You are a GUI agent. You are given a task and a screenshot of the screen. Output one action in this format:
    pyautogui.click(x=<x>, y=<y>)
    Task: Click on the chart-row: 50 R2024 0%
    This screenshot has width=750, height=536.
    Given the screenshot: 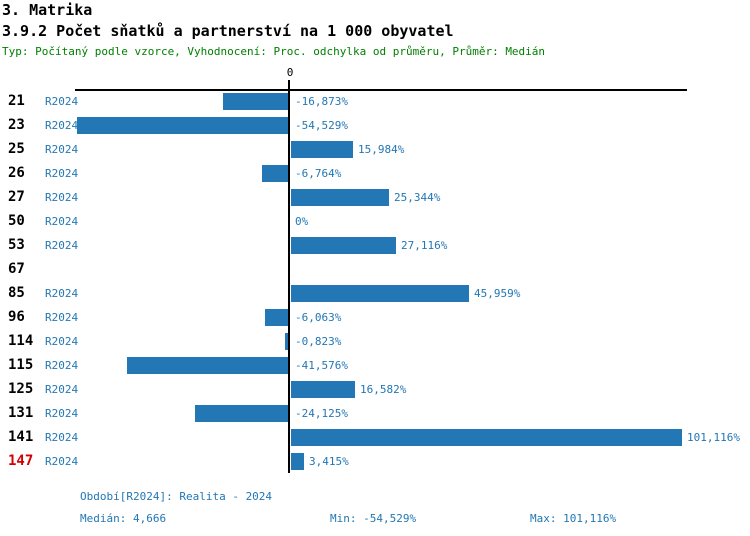 What is the action you would take?
    pyautogui.click(x=375, y=221)
    